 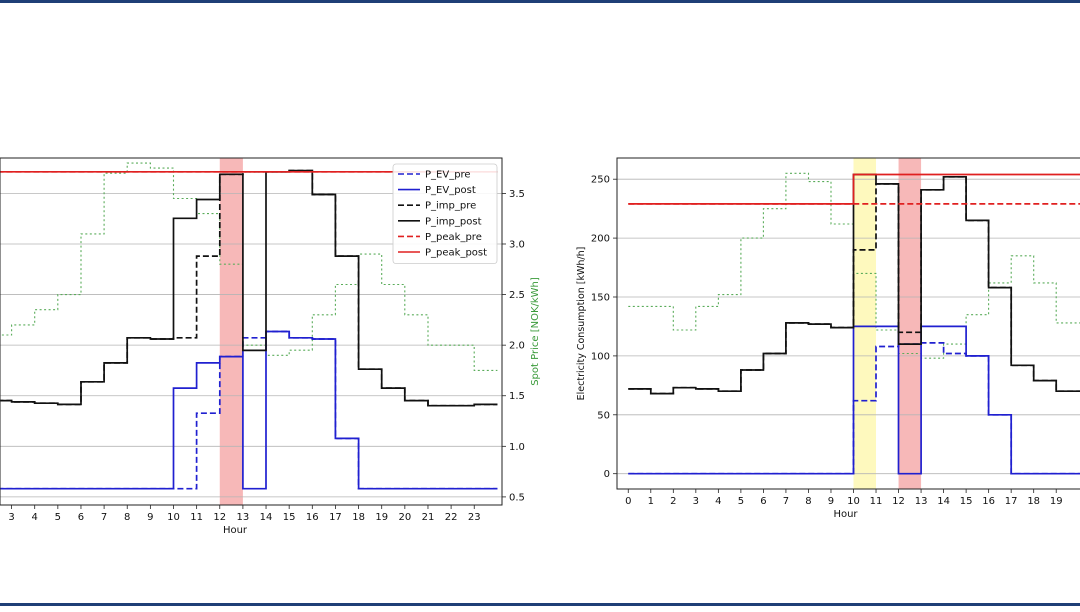 What do you see at coordinates (404, 517) in the screenshot?
I see `x-tick-label: 20` at bounding box center [404, 517].